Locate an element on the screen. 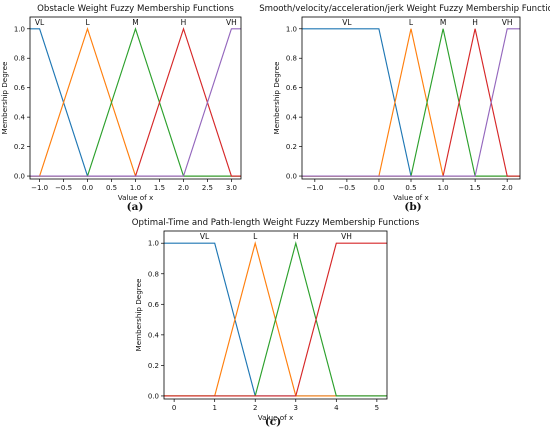  x-tick-label: 3.0 is located at coordinates (231, 188).